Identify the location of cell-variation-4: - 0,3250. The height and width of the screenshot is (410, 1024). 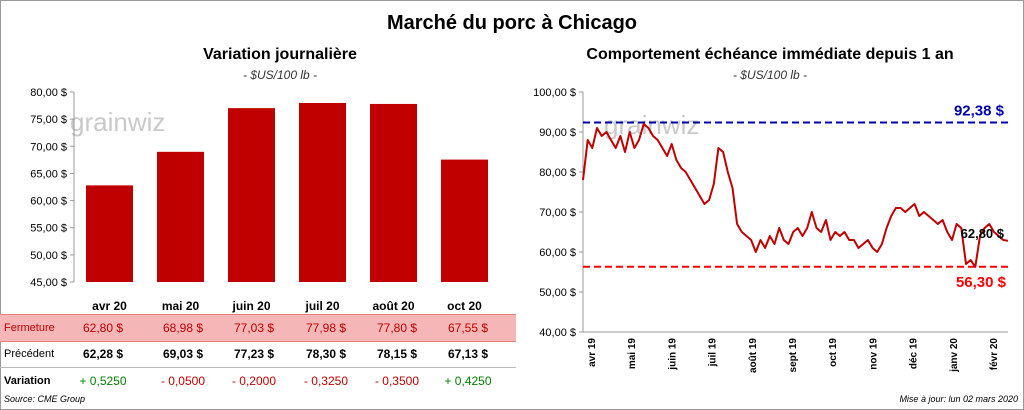
(326, 381).